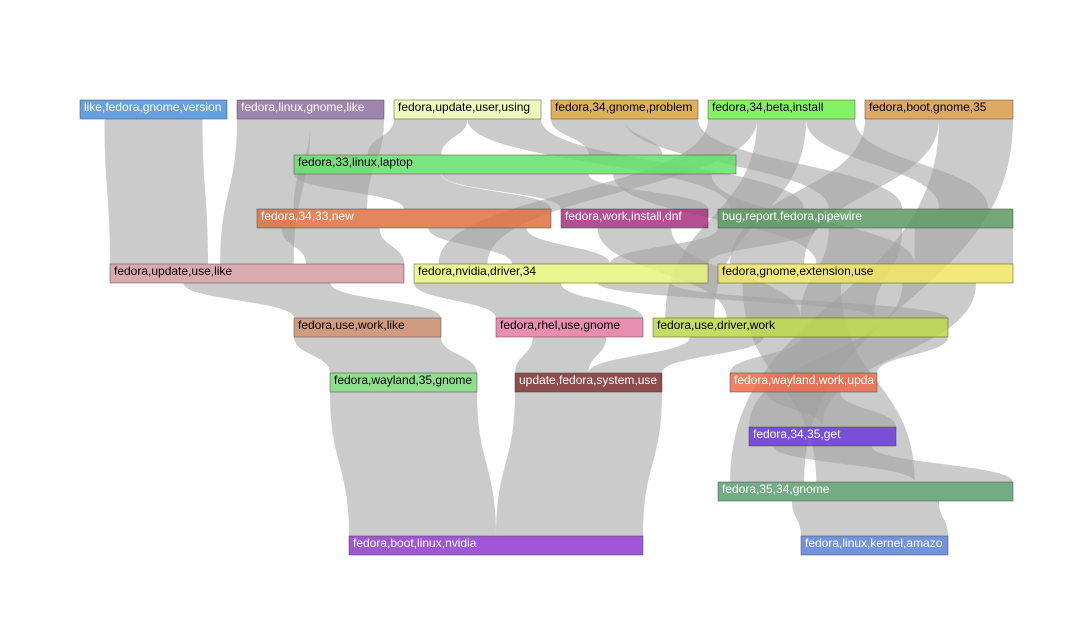 The height and width of the screenshot is (636, 1092). I want to click on topic-node: fedora,linux,kernel,amazo, so click(874, 545).